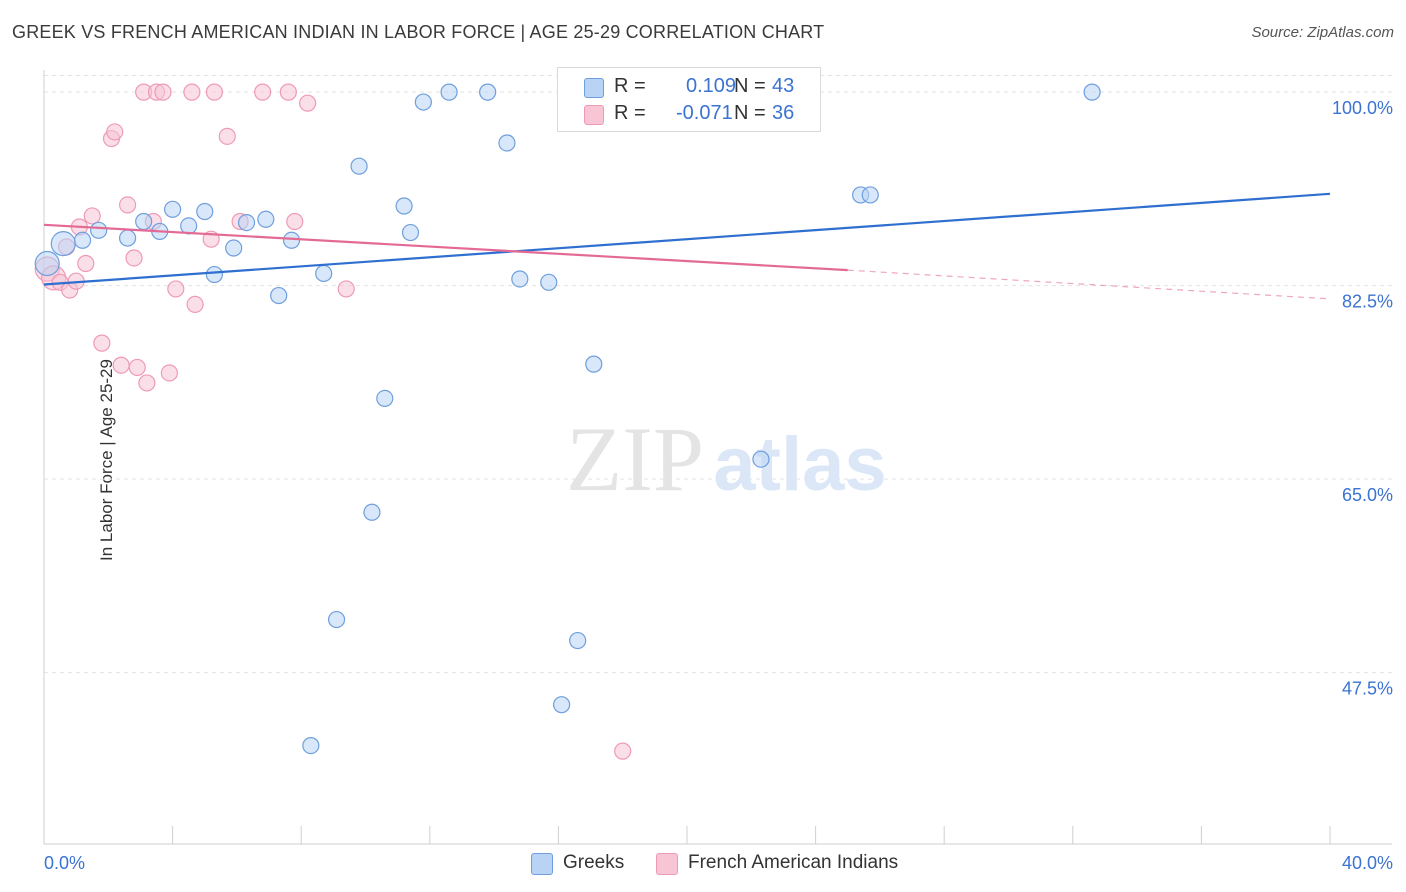 The image size is (1406, 892). Describe the element at coordinates (542, 864) in the screenshot. I see `greeks-legend-swatch` at that location.